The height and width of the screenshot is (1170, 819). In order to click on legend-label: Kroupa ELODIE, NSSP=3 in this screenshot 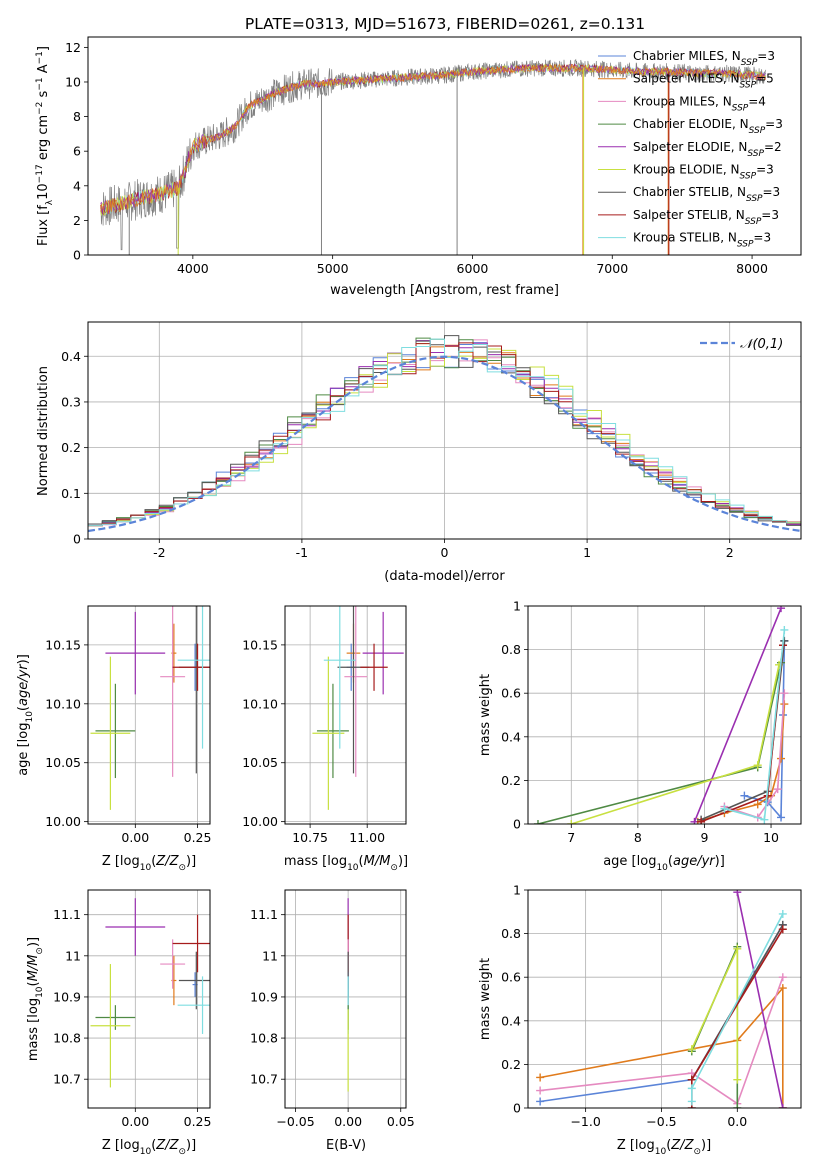, I will do `click(703, 172)`.